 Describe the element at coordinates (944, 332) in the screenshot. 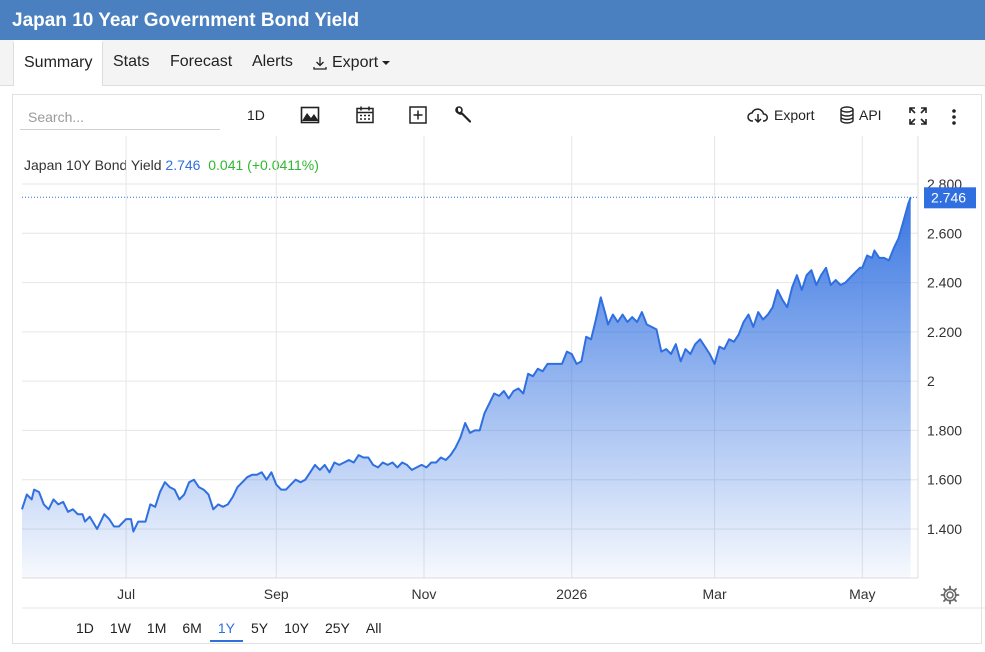

I see `y-tick-label: 2.200` at that location.